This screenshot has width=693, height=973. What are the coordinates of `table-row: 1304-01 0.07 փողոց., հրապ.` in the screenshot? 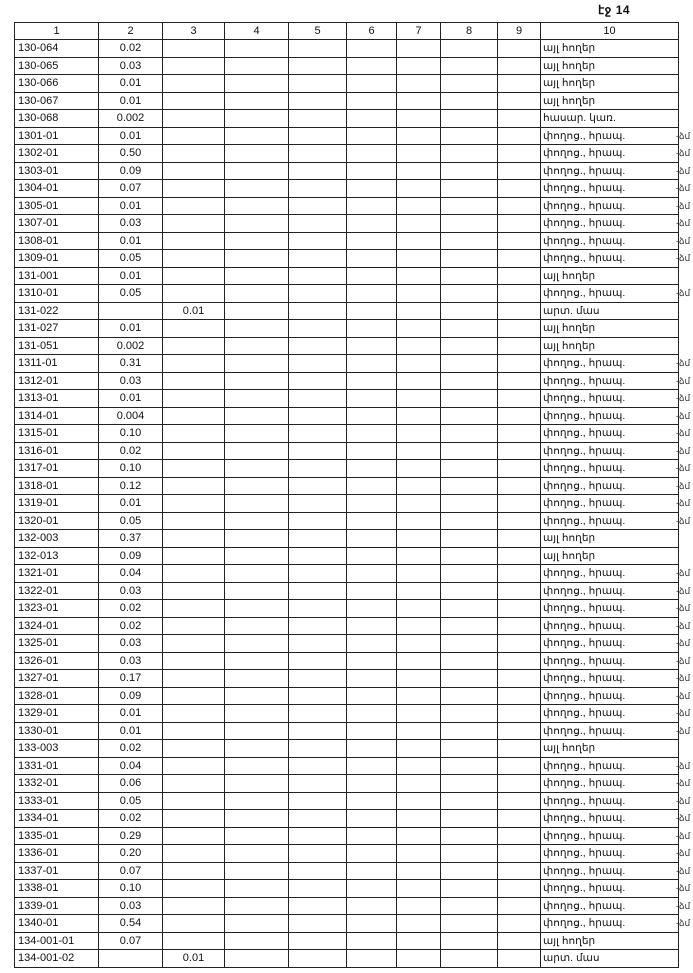 It's located at (346, 188).